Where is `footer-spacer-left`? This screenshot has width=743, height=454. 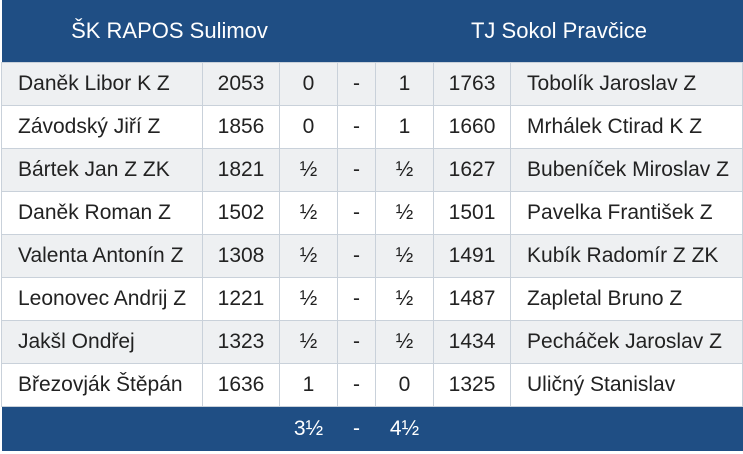 footer-spacer-left is located at coordinates (140, 428).